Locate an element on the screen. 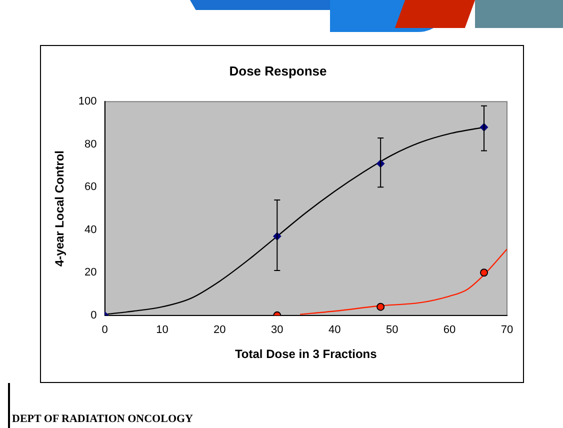 This screenshot has width=563, height=428. y-tick-label: 0 is located at coordinates (93, 315).